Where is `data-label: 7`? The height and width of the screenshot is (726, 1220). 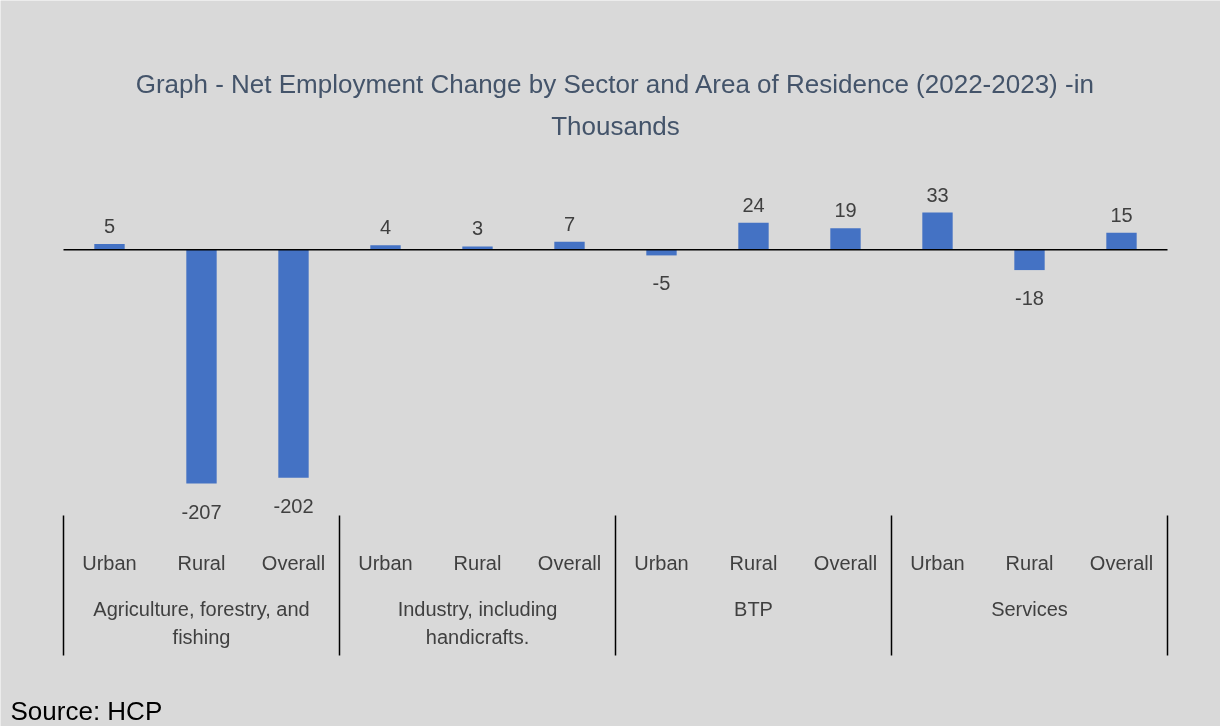 data-label: 7 is located at coordinates (569, 223).